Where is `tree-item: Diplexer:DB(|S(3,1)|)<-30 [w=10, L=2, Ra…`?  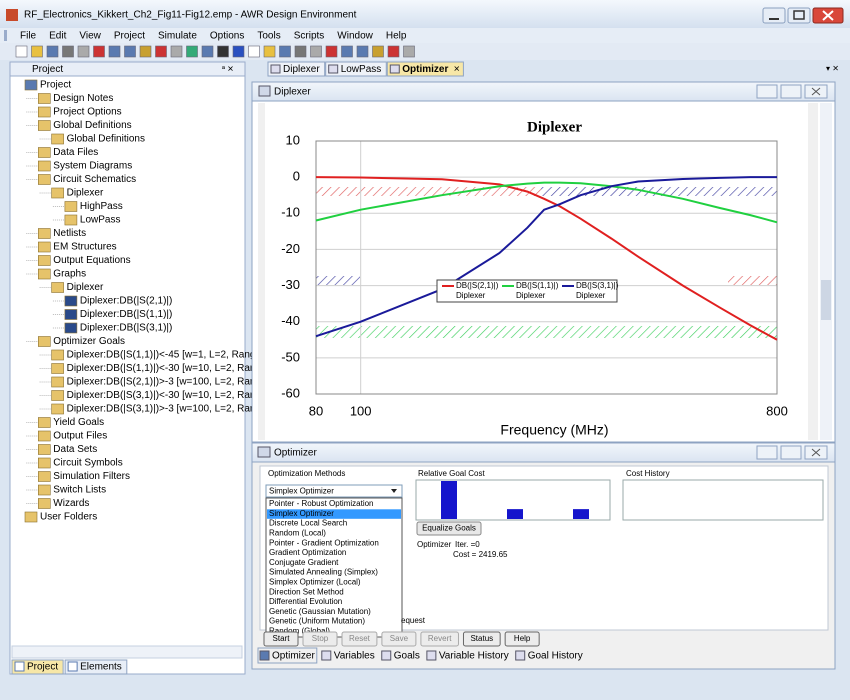 tree-item: Diplexer:DB(|S(3,1)|)<-30 [w=10, L=2, Ra… is located at coordinates (161, 395).